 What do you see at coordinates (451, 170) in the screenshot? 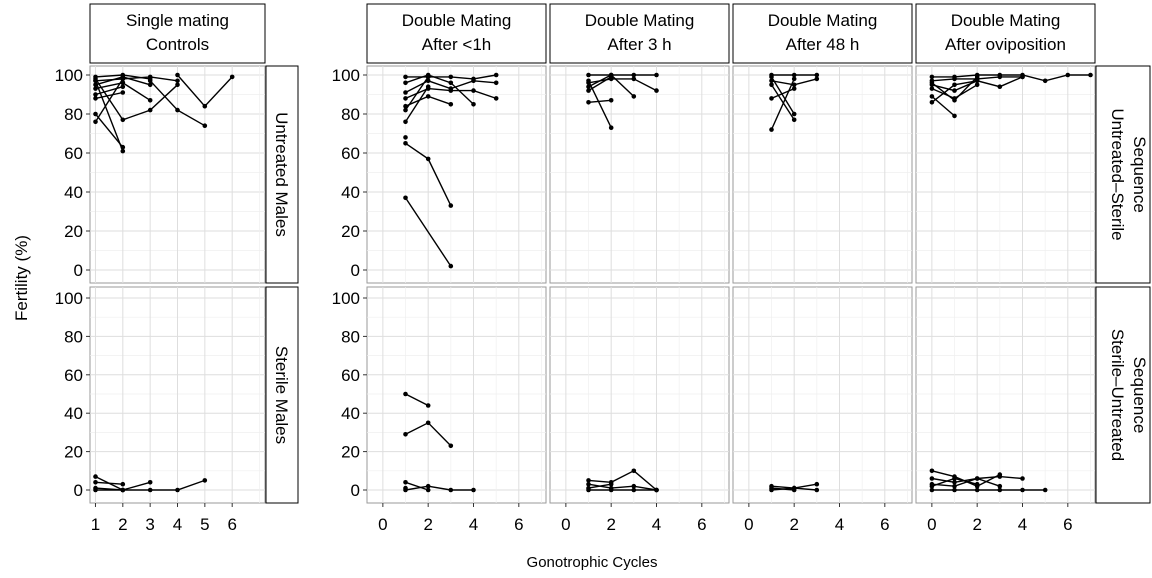
I see `panel-series-r0-c1` at bounding box center [451, 170].